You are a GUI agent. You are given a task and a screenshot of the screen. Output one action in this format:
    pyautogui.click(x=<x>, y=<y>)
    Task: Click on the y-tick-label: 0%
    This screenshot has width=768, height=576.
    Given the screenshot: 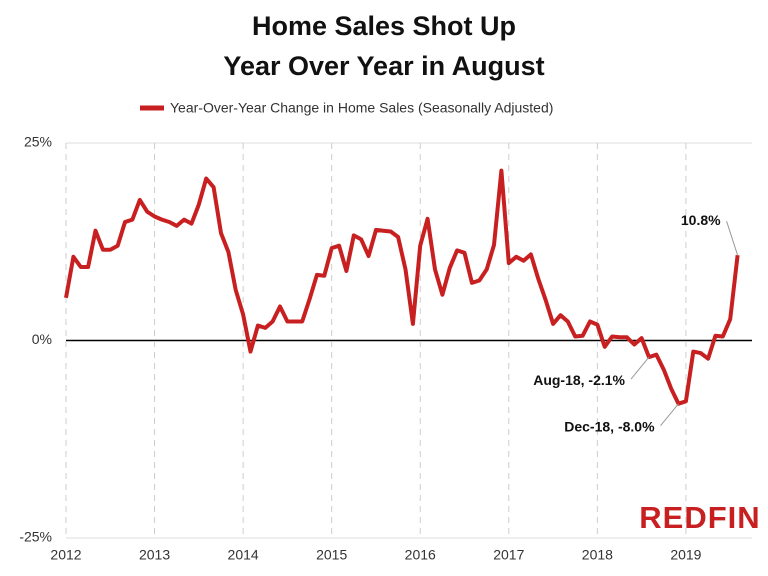 What is the action you would take?
    pyautogui.click(x=42, y=339)
    